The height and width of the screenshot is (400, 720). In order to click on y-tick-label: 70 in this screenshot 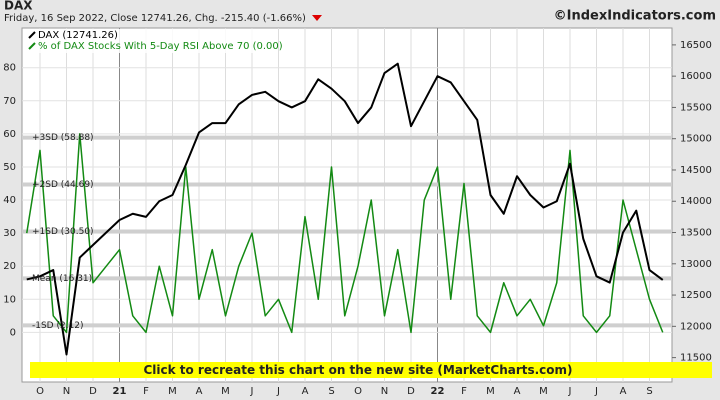, I will do `click(9, 101)`.